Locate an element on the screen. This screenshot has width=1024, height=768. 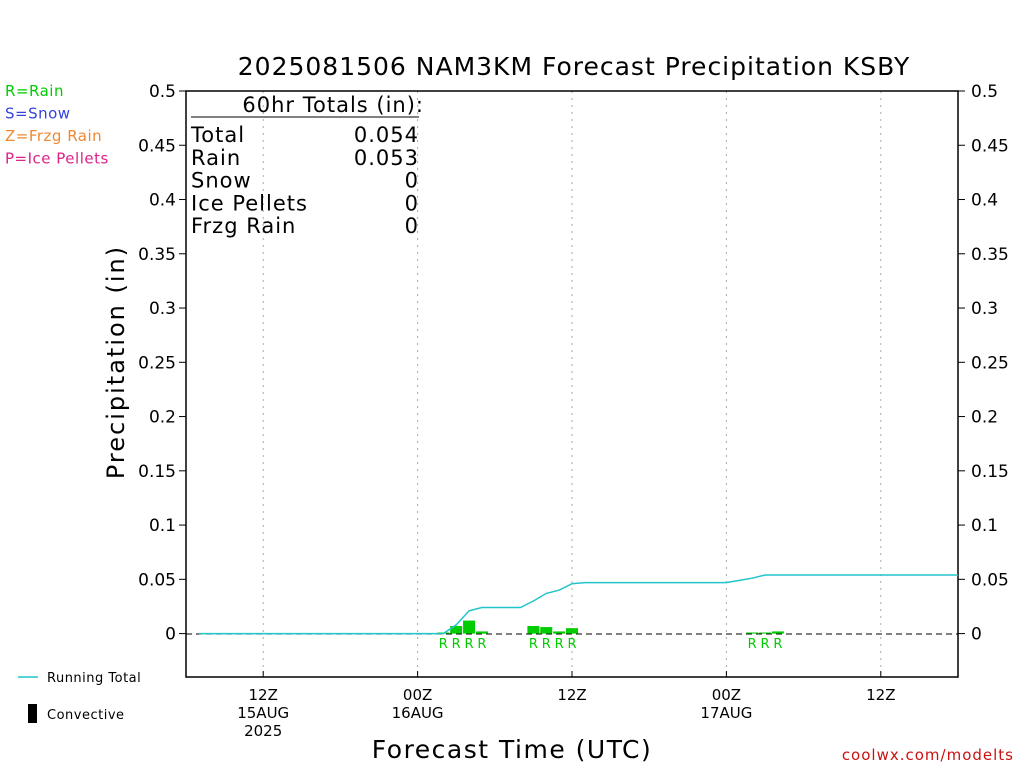
running-total-legend-label: Running Total is located at coordinates (94, 678).